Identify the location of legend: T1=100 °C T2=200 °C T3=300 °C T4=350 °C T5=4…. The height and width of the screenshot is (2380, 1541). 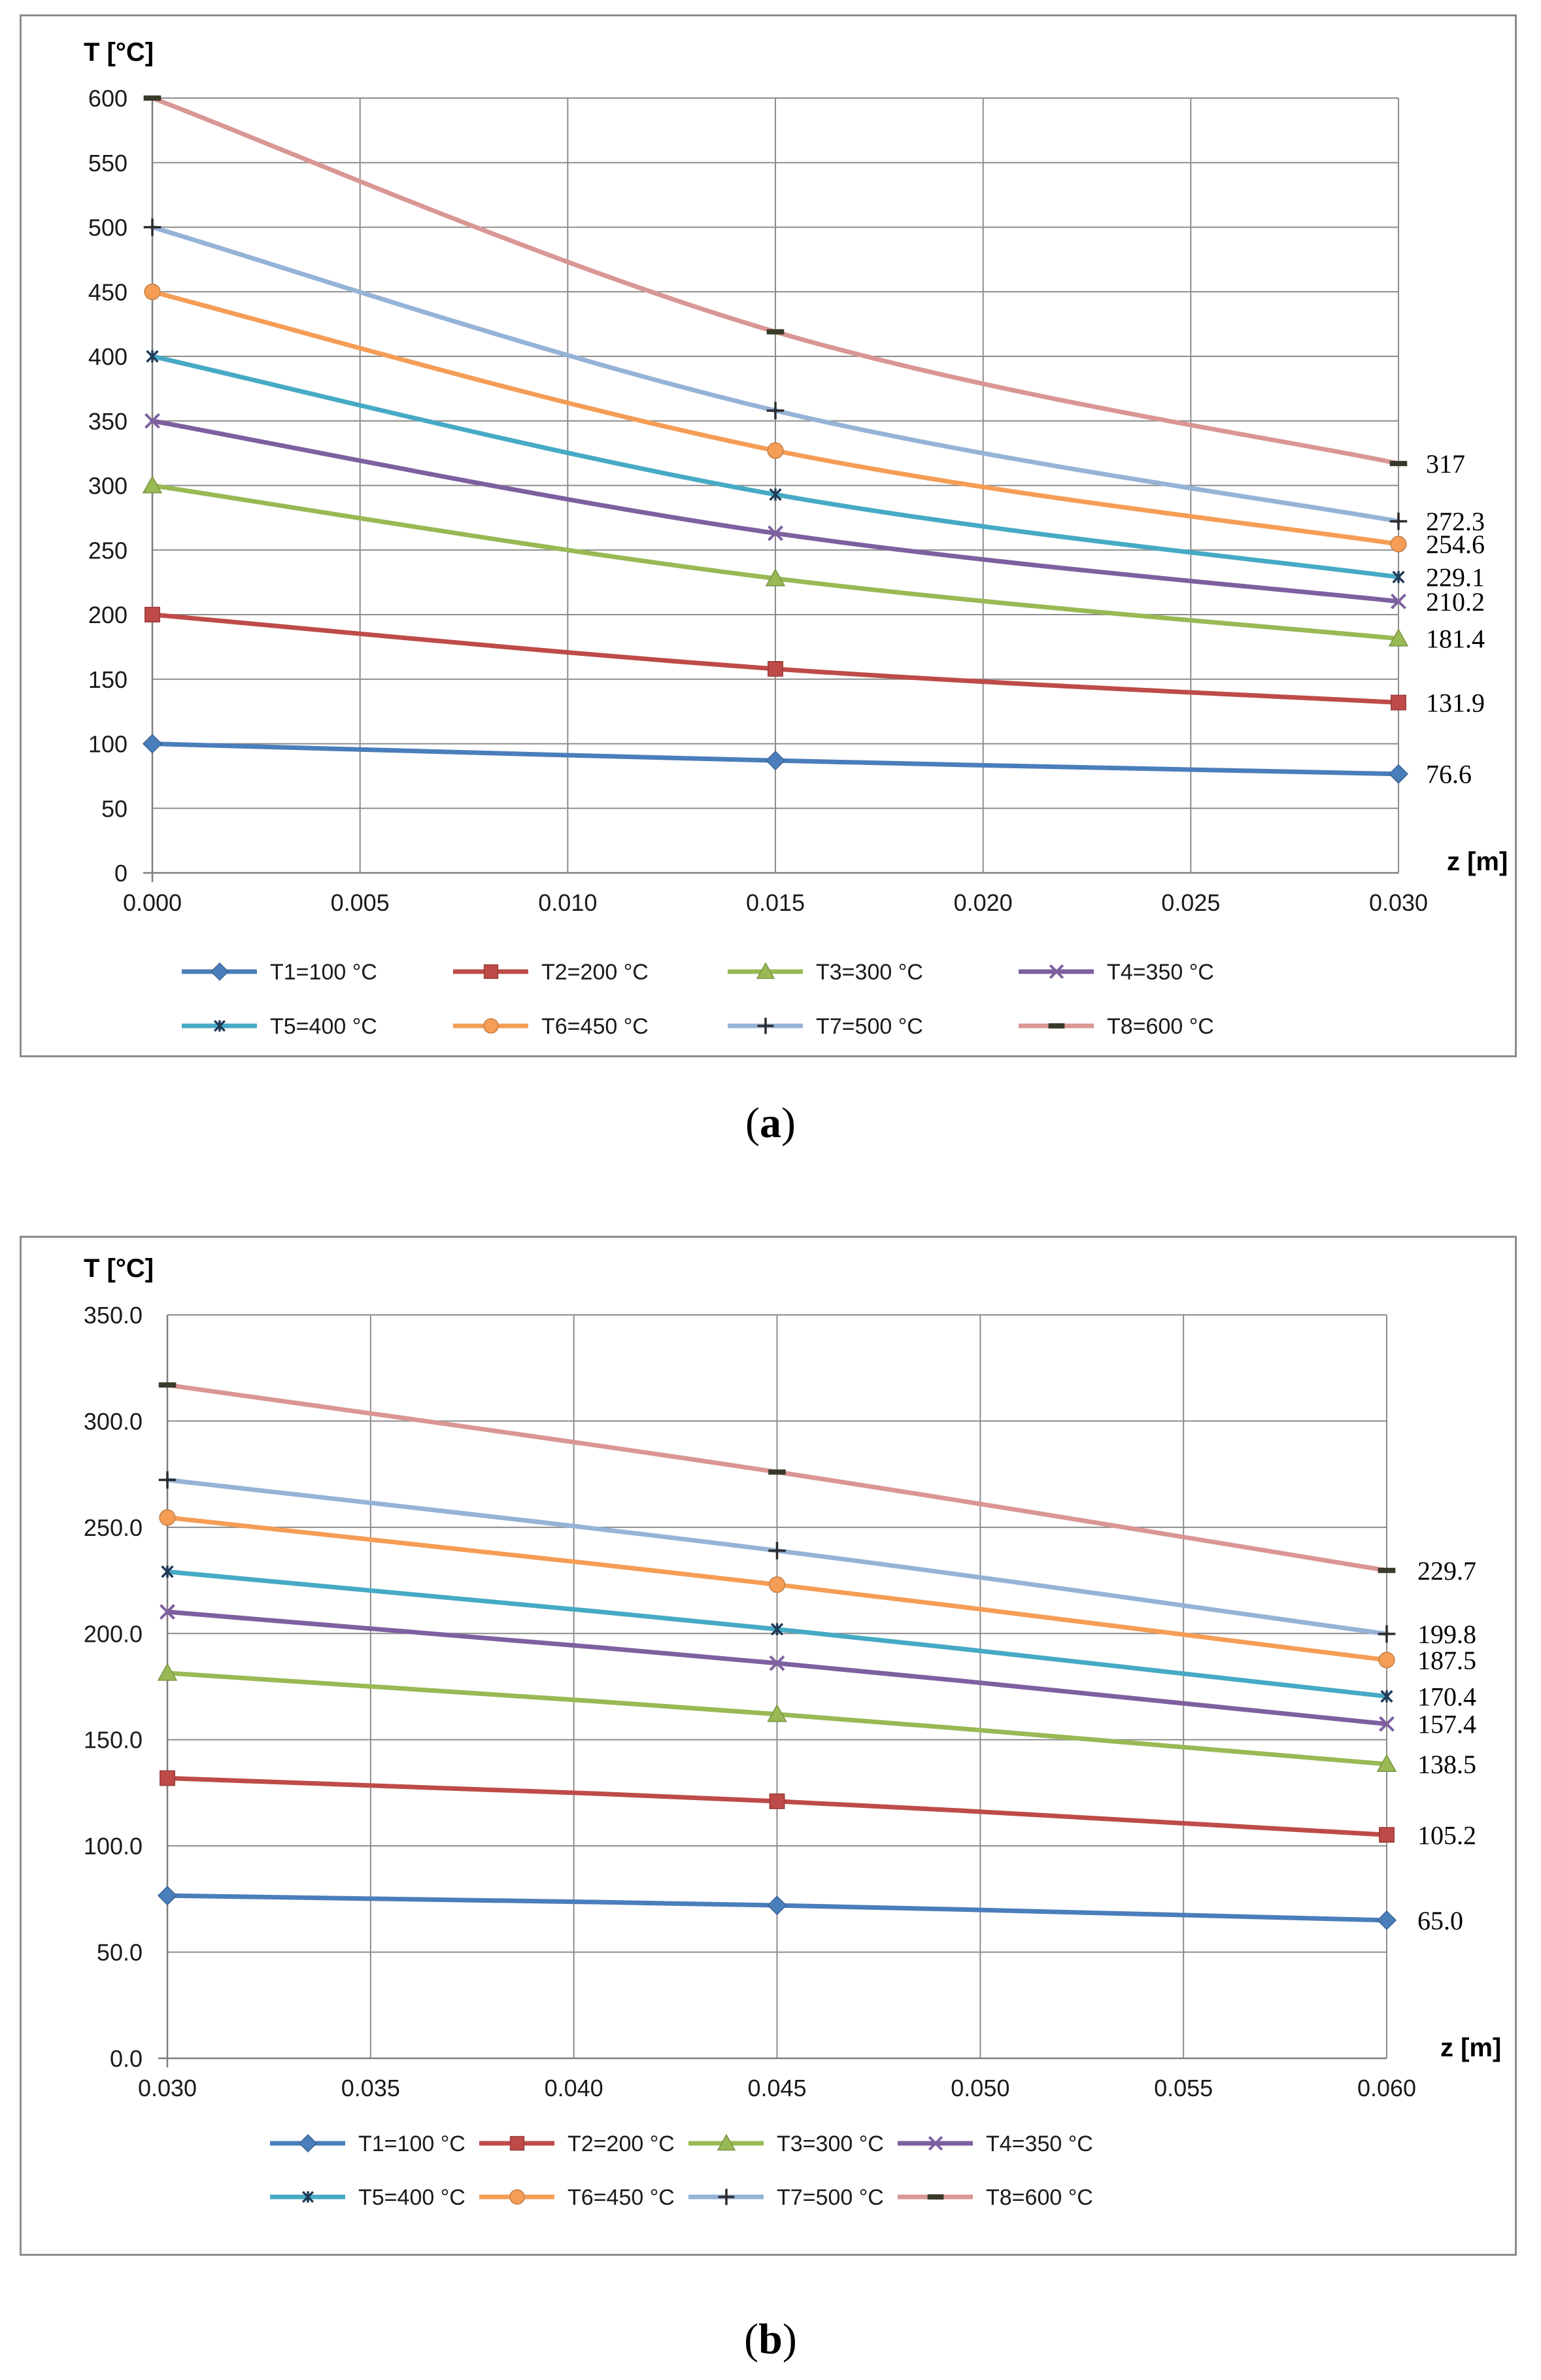
(698, 999).